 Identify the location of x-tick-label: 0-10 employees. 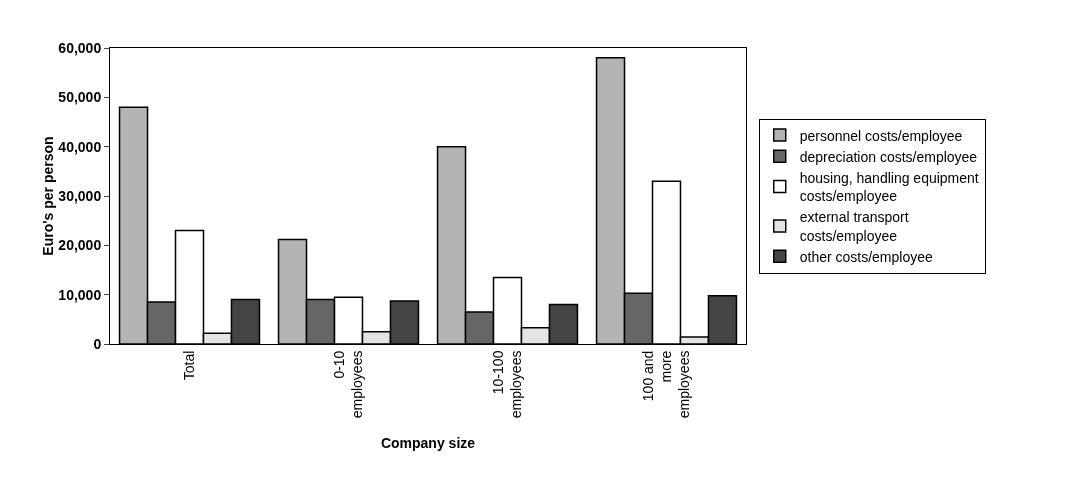
(348, 384).